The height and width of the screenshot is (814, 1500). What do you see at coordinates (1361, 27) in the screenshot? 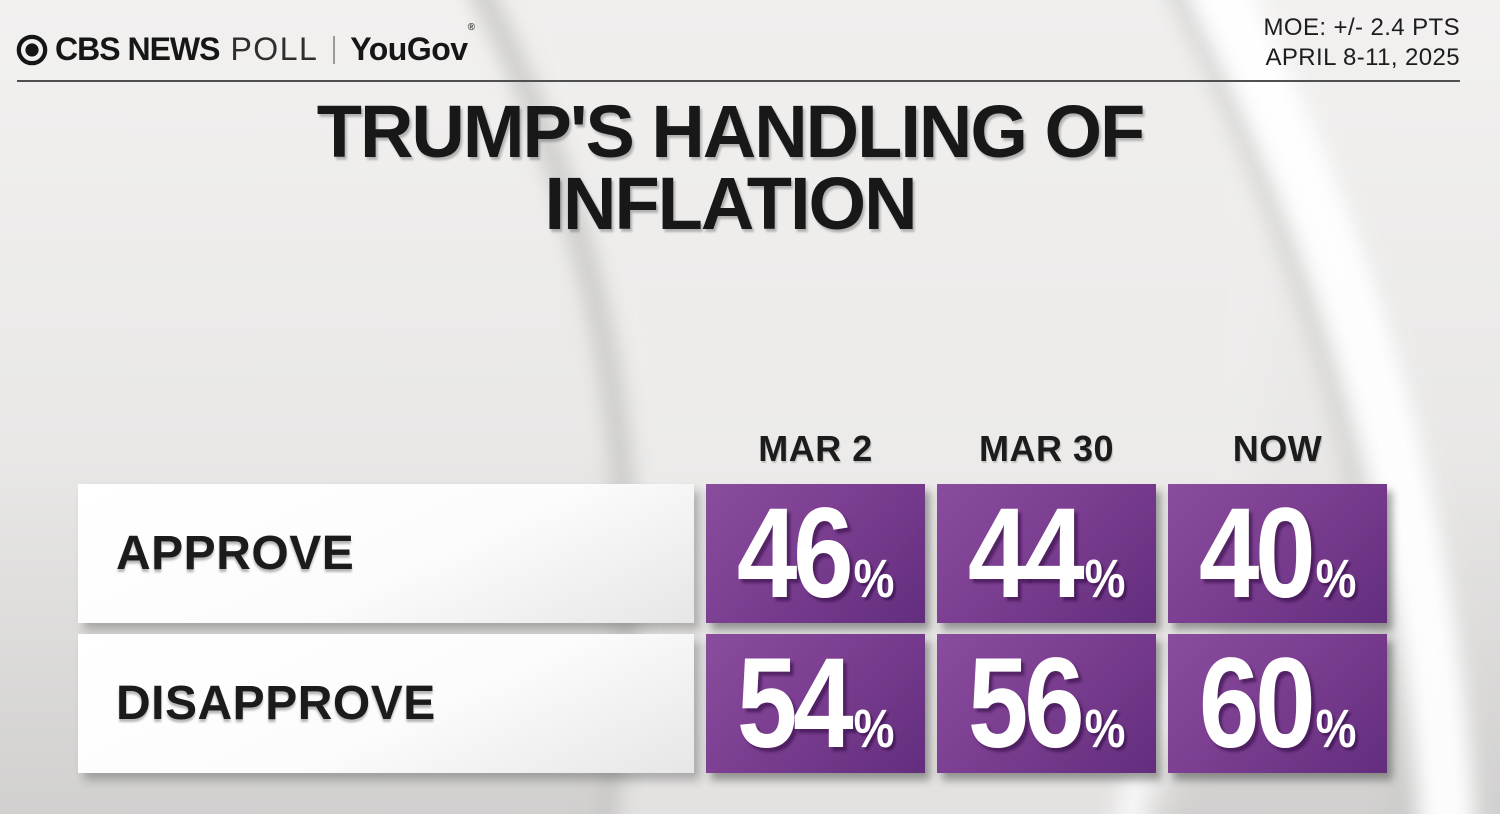
I see `moe-line: MOE: +/- 2.4 PTS` at bounding box center [1361, 27].